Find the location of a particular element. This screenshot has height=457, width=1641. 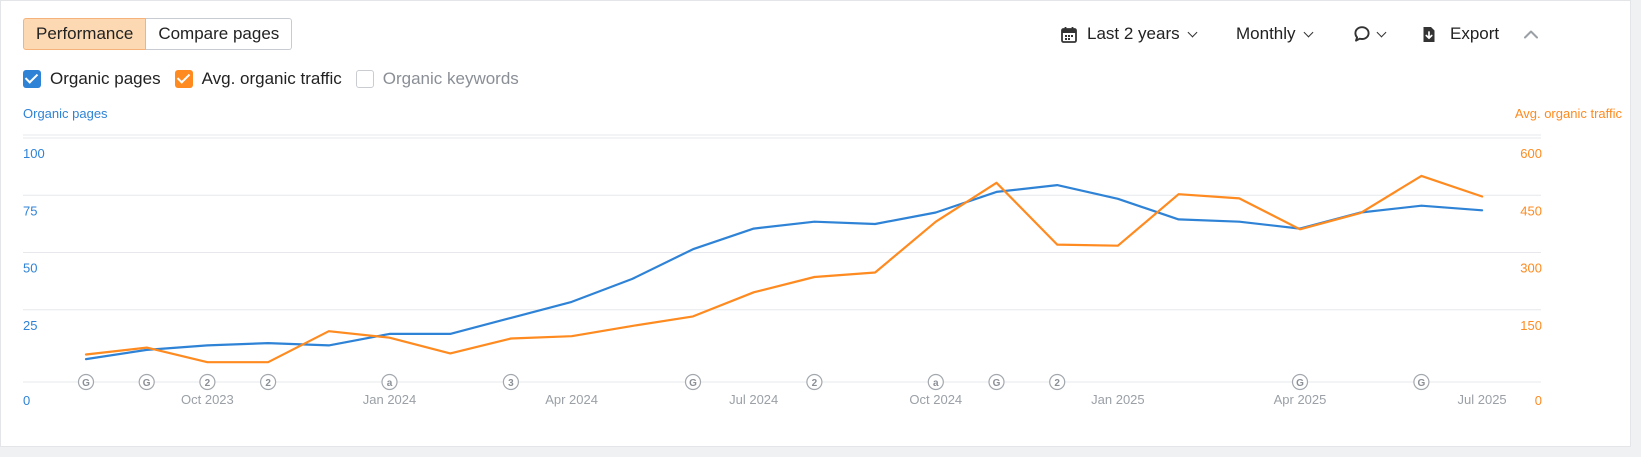

x-tick-label: Jul 2024 is located at coordinates (753, 399).